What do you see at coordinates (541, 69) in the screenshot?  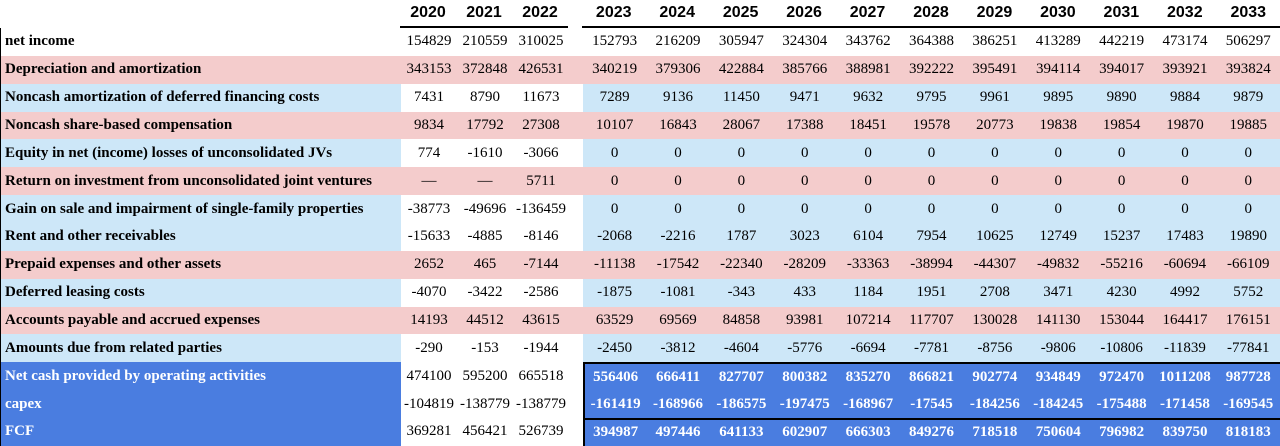 I see `value-cell: 426531` at bounding box center [541, 69].